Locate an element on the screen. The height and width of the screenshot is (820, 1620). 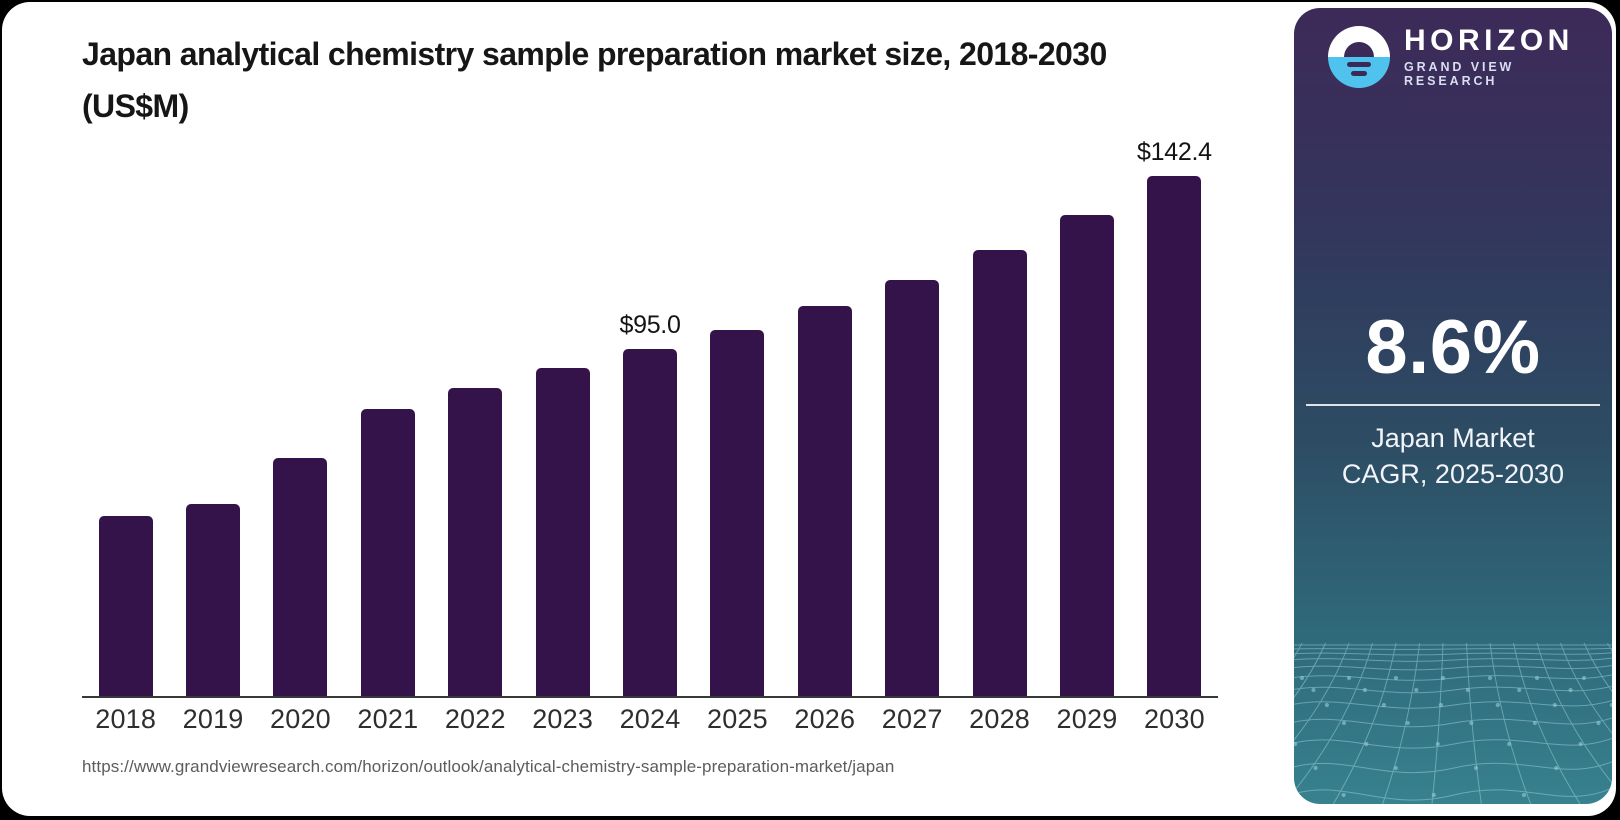
x-tick-2019: 2019 is located at coordinates (213, 719).